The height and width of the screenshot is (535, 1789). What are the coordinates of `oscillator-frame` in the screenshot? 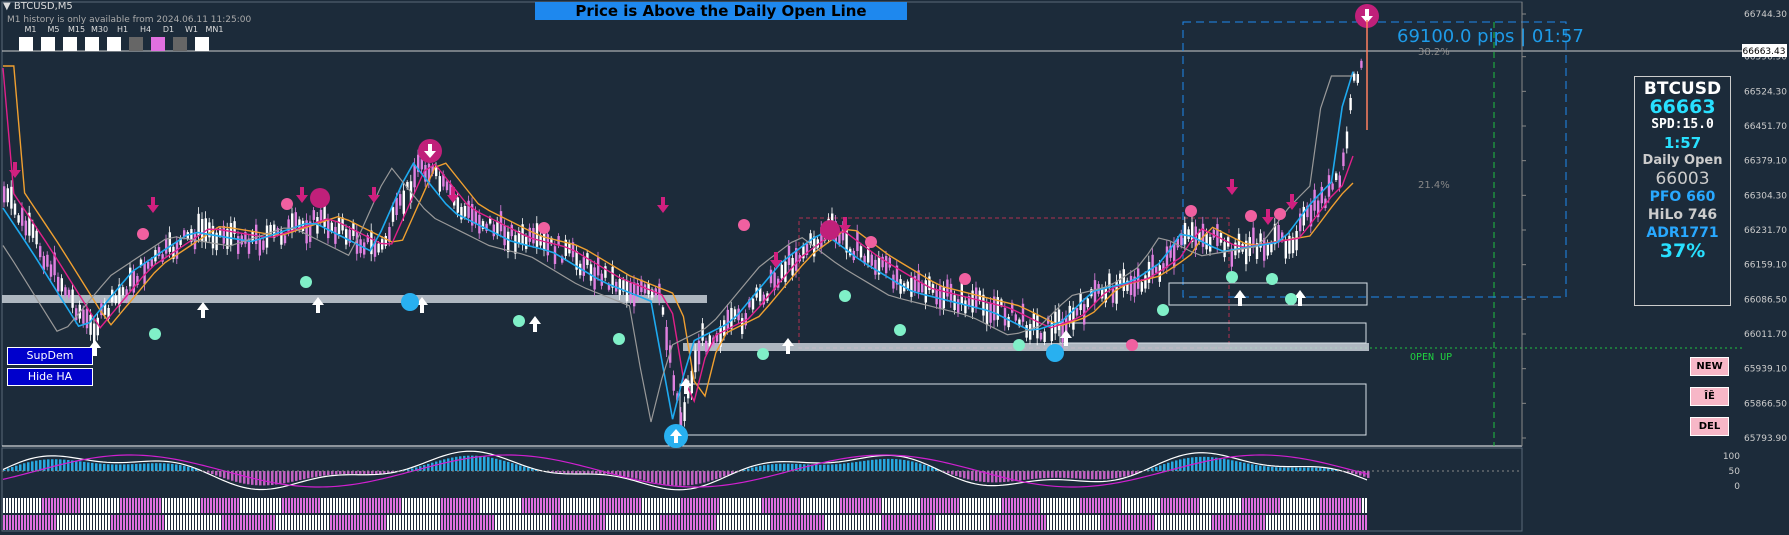 It's located at (762, 489).